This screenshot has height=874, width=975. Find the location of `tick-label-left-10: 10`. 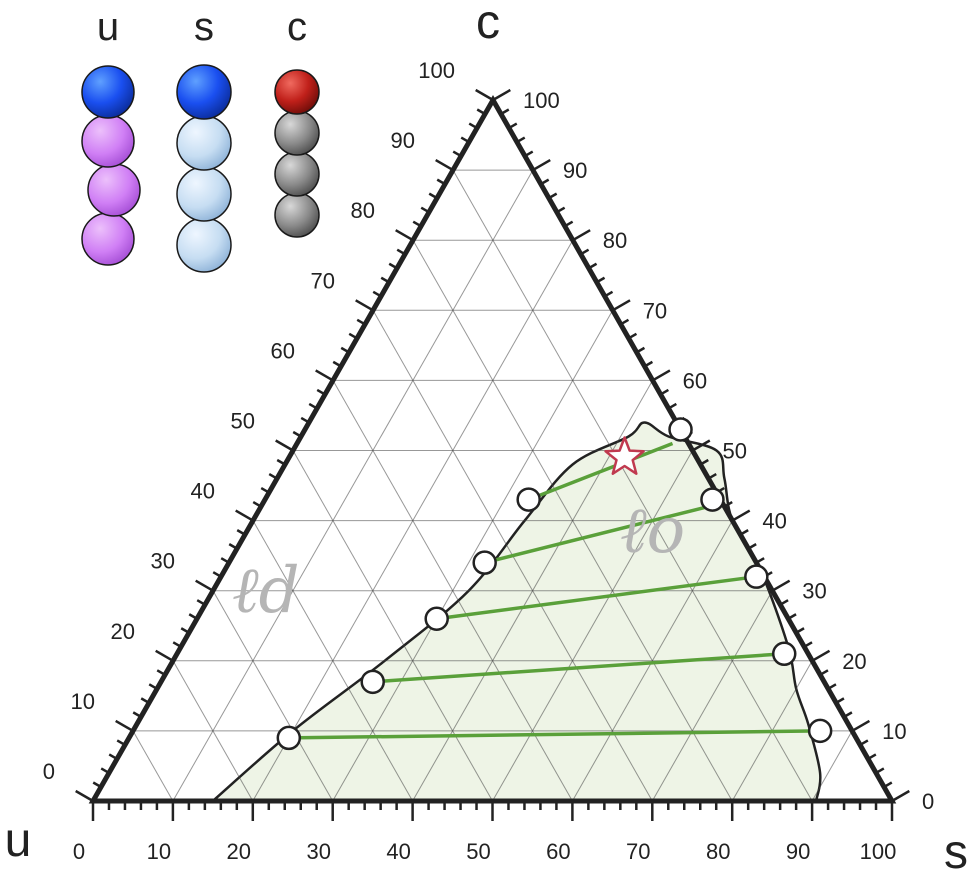

tick-label-left-10: 10 is located at coordinates (83, 701).